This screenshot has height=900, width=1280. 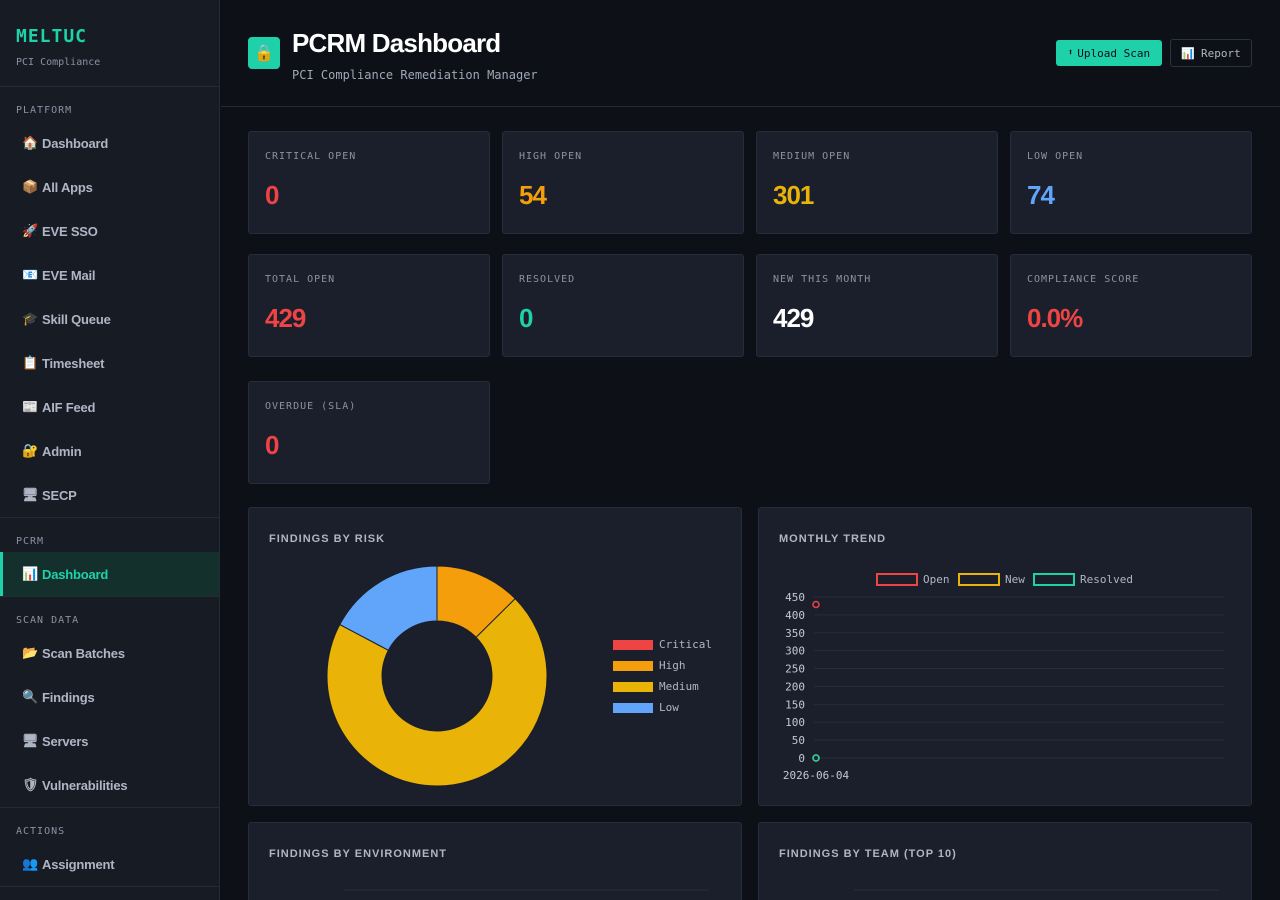 I want to click on stat-card-compliance-score: COMPLIANCE SCORE 0.0%, so click(x=1131, y=305).